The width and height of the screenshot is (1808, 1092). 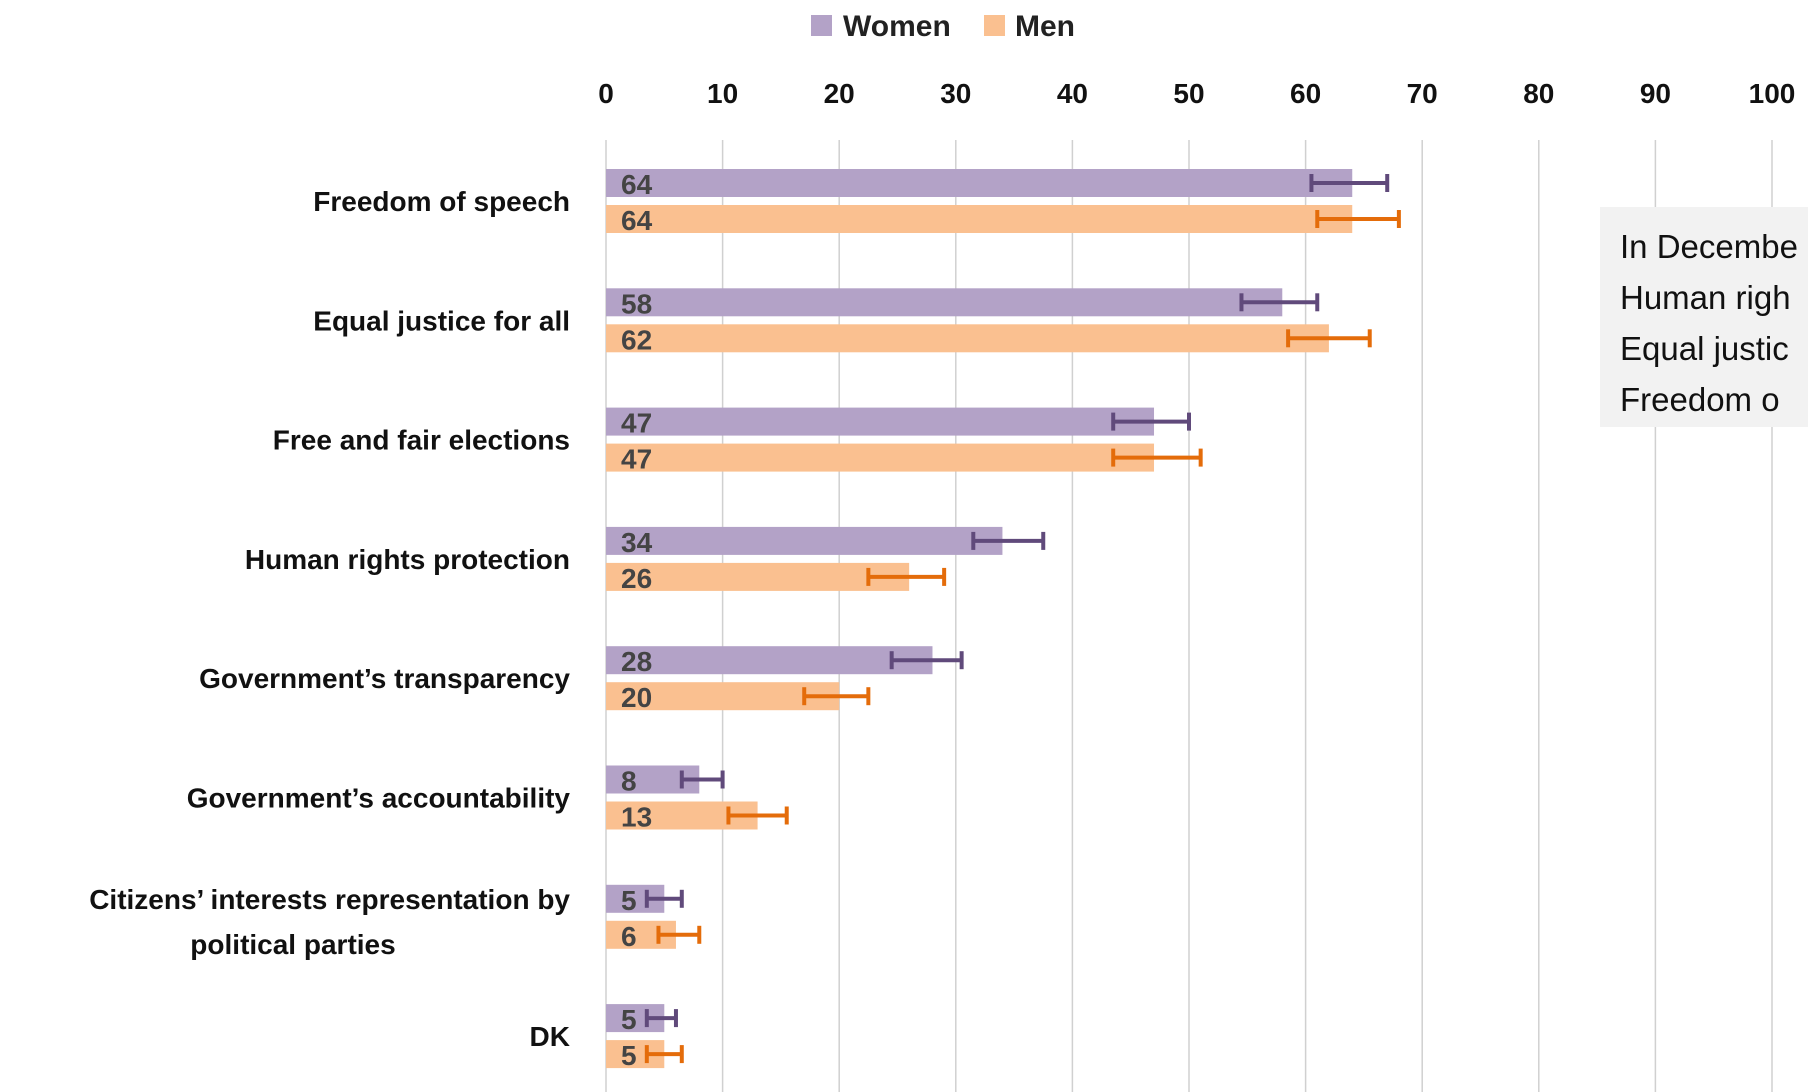 I want to click on tick-label: 10, so click(x=722, y=93).